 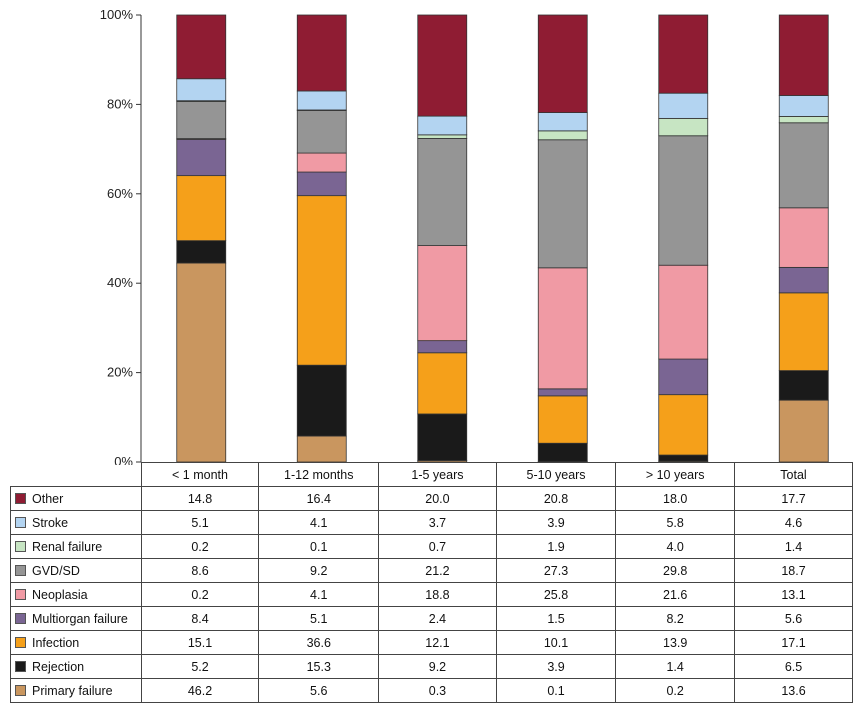 What do you see at coordinates (200, 691) in the screenshot?
I see `table-cell-value: 46.2` at bounding box center [200, 691].